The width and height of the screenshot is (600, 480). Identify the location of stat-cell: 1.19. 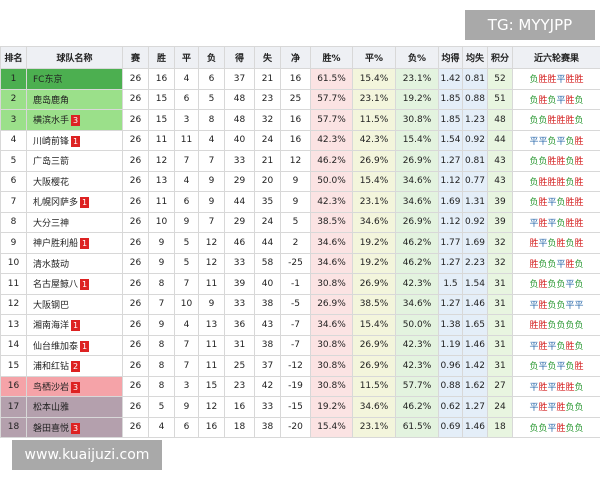
(450, 345).